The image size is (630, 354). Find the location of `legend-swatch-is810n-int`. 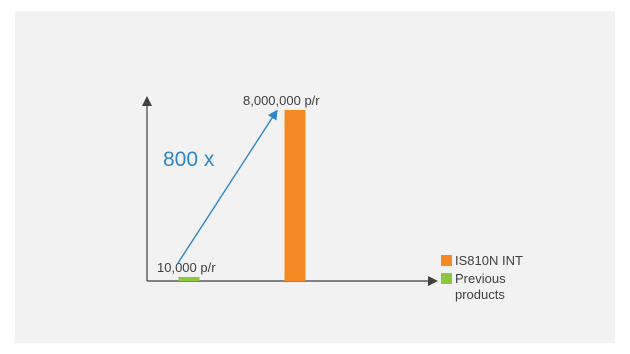

legend-swatch-is810n-int is located at coordinates (446, 260).